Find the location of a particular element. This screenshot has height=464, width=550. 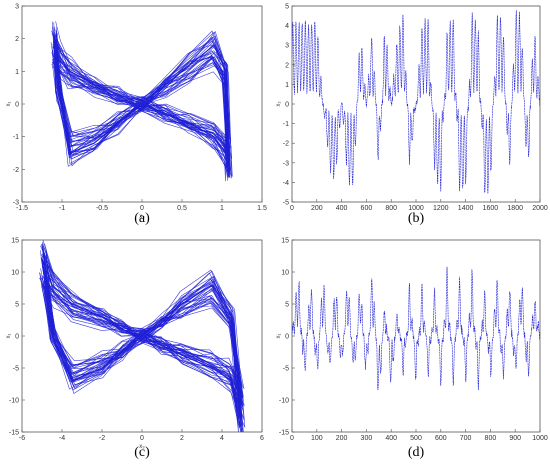

y-tick-label: -4 is located at coordinates (286, 183).